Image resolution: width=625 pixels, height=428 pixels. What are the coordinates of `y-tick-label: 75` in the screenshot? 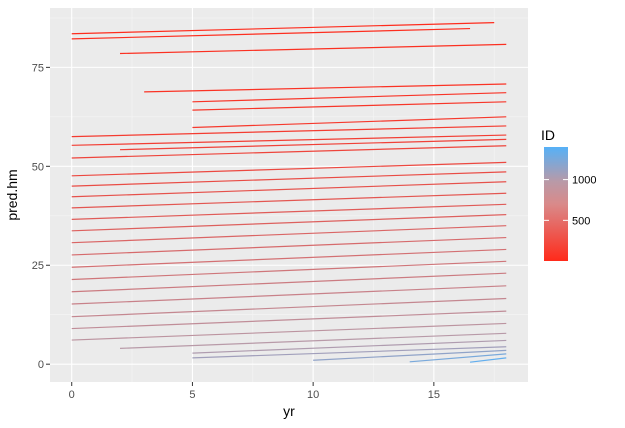 It's located at (38, 68).